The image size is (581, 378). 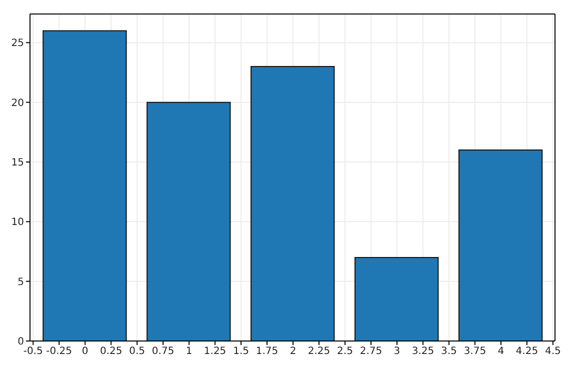 I want to click on x-tick-label: -0.25, so click(x=59, y=352).